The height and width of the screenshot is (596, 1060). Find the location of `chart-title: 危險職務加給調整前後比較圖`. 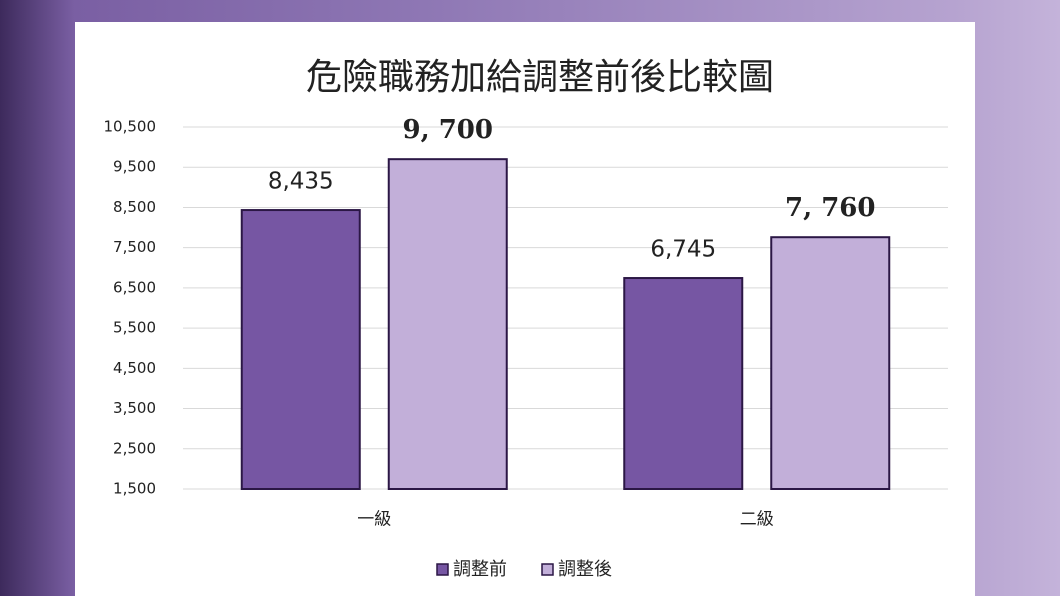

chart-title: 危險職務加給調整前後比較圖 is located at coordinates (540, 77).